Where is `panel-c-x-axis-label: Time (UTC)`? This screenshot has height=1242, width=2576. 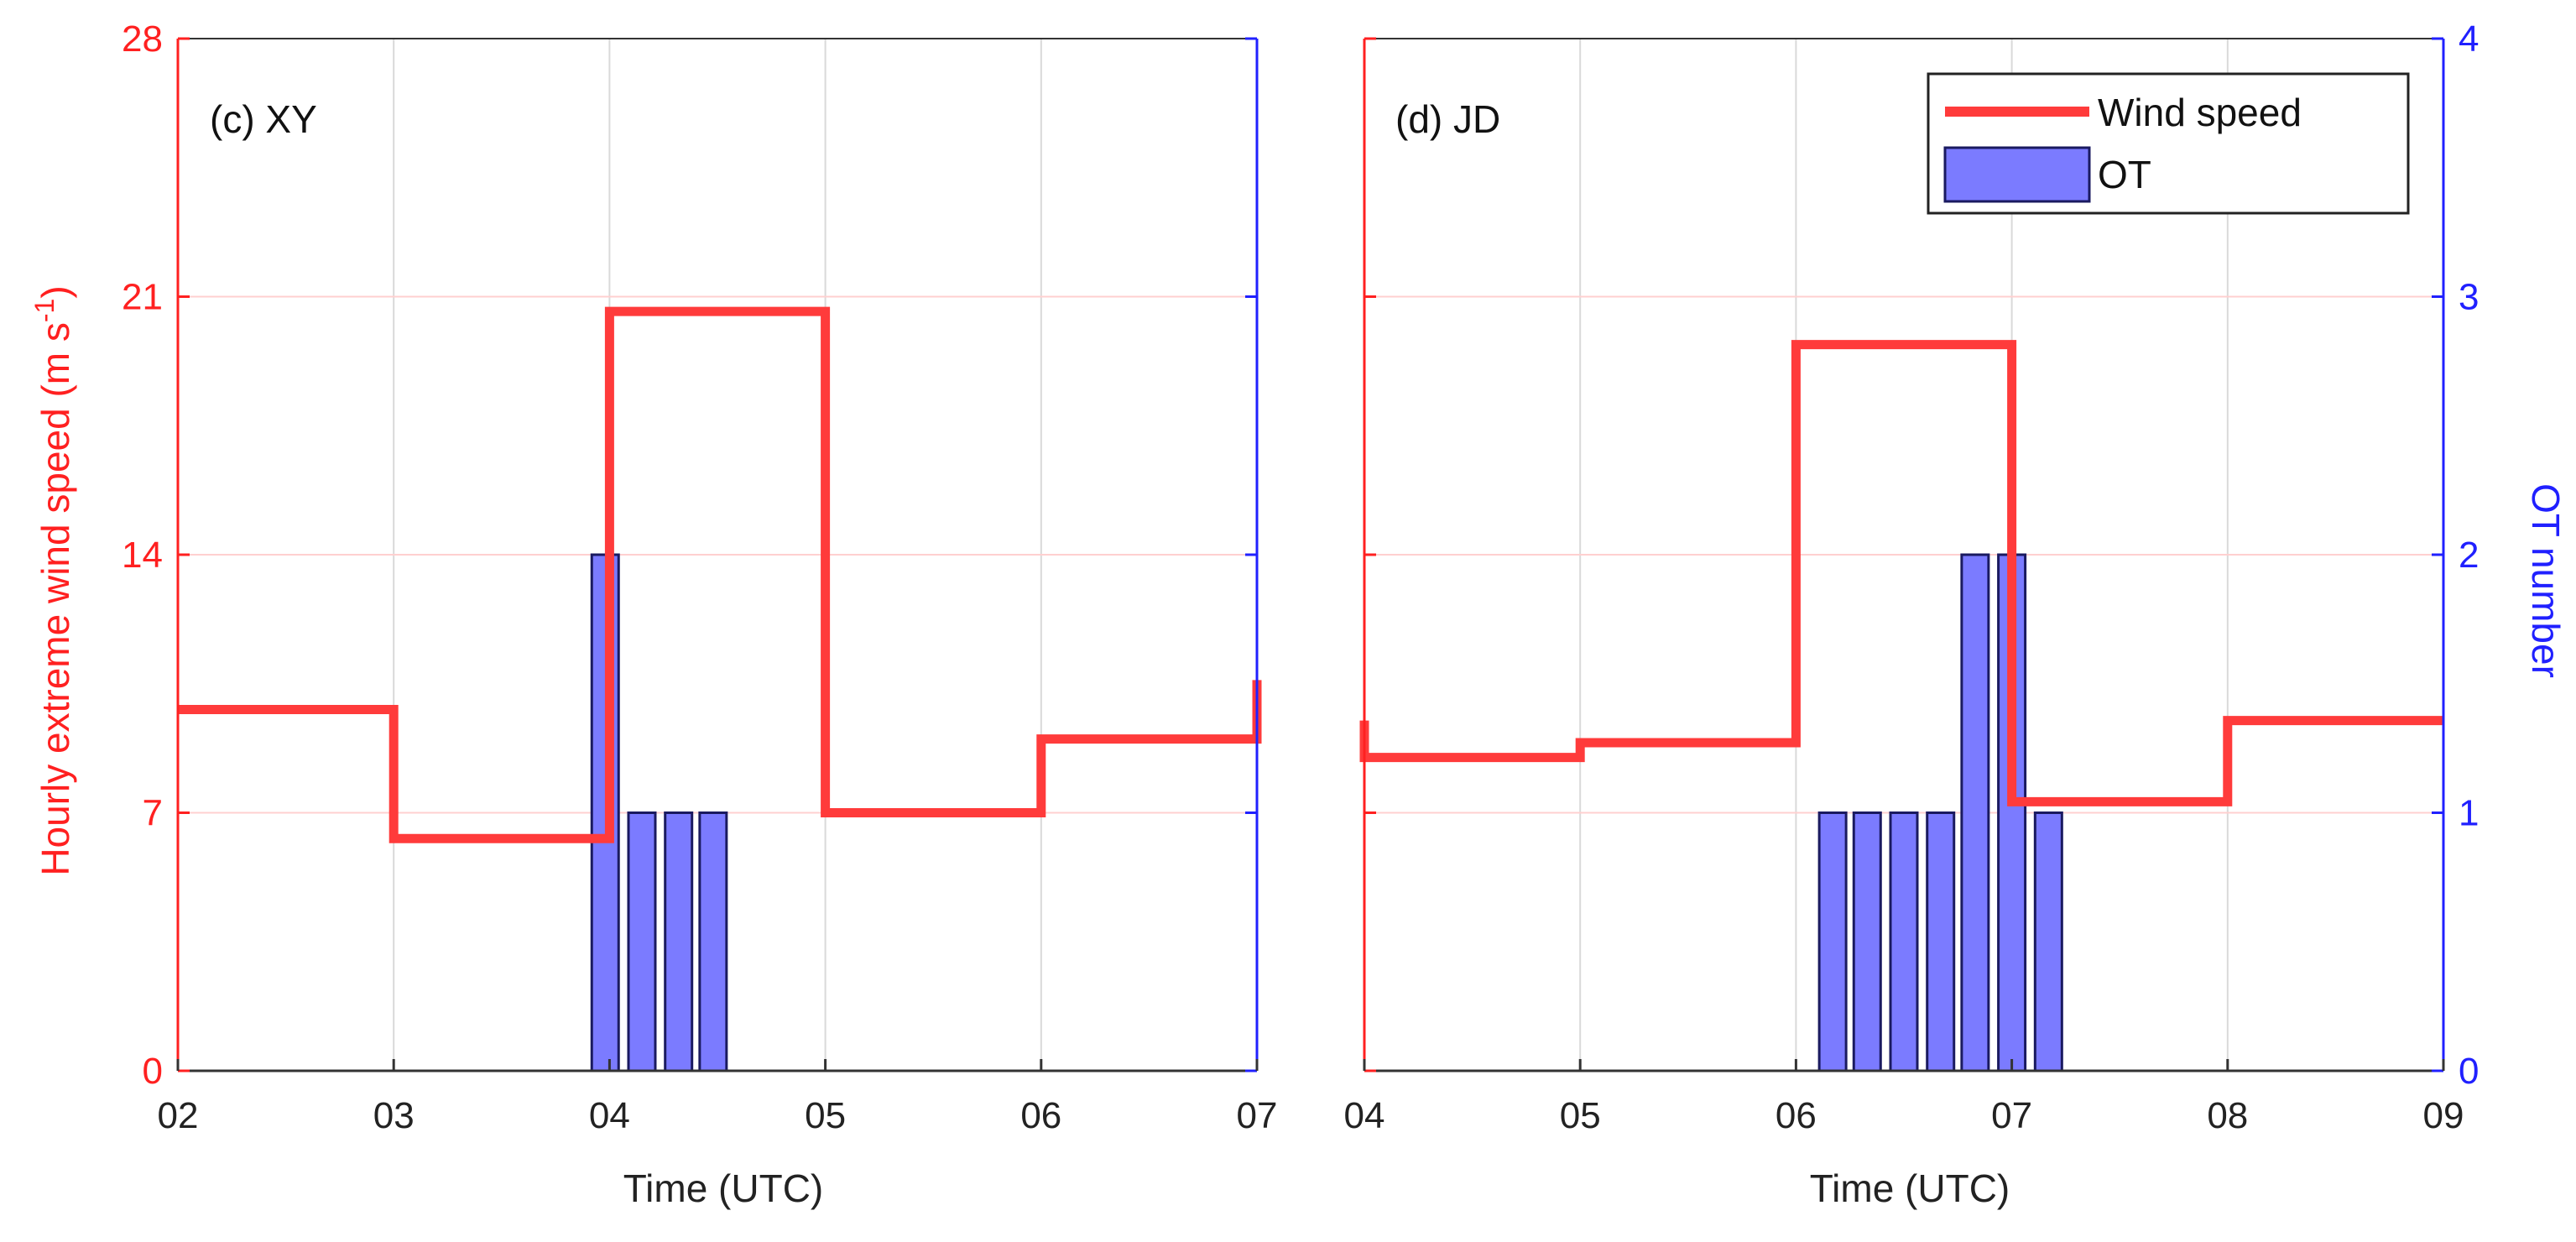
panel-c-x-axis-label: Time (UTC) is located at coordinates (723, 1188).